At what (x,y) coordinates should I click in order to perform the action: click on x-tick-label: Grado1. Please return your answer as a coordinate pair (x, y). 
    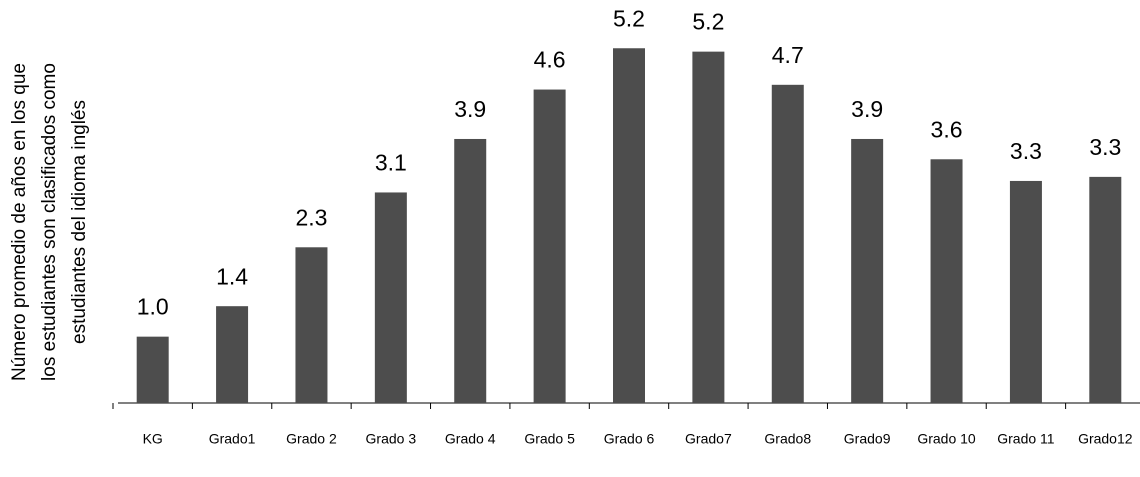
    Looking at the image, I should click on (232, 439).